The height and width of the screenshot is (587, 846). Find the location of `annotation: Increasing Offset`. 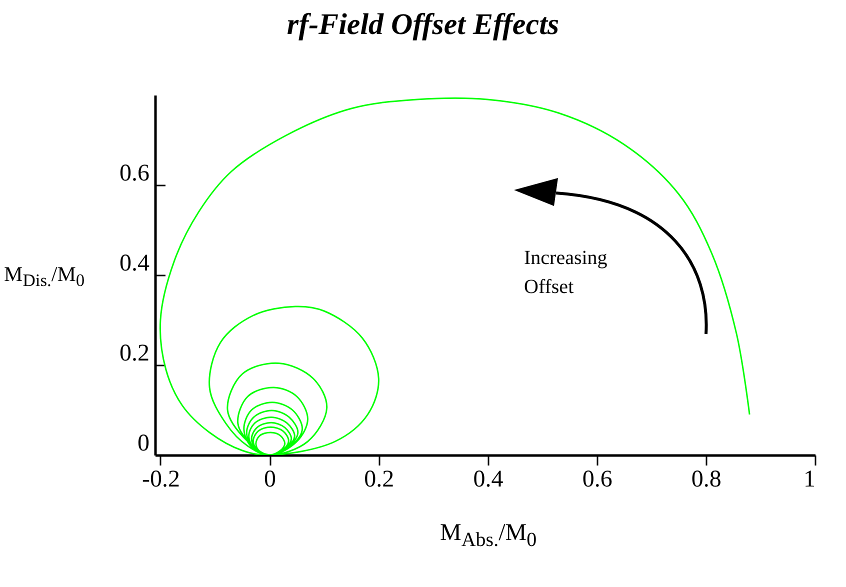

annotation: Increasing Offset is located at coordinates (566, 273).